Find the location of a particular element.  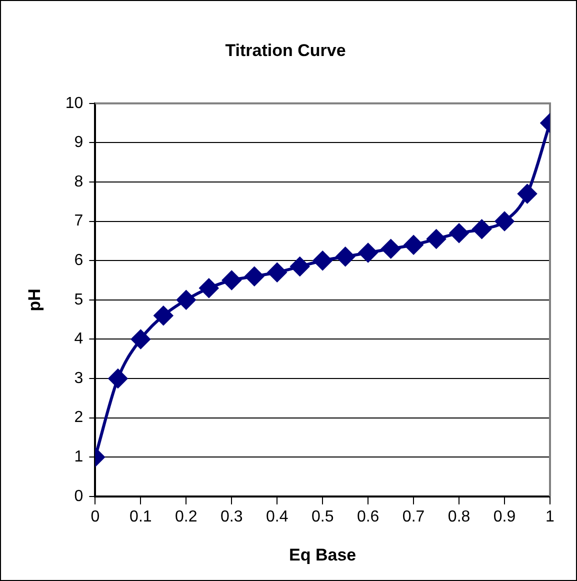

x-tick-label: 1 is located at coordinates (550, 517).